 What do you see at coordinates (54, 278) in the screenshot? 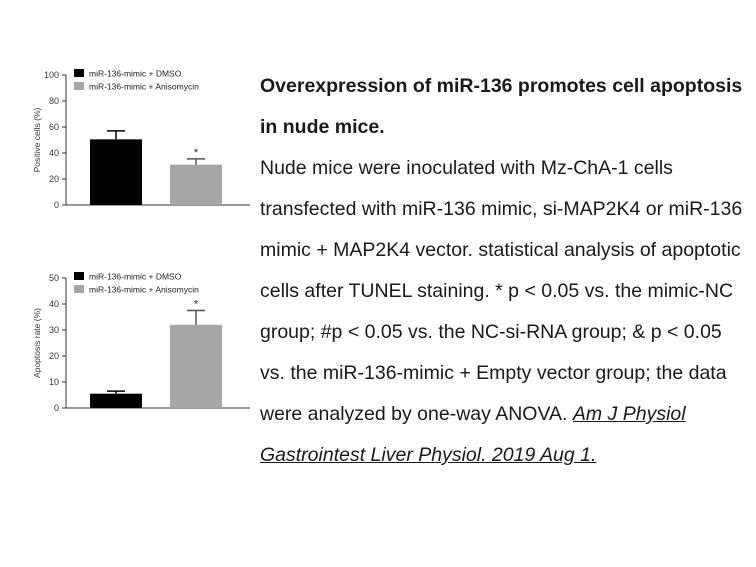
I see `y-tick-label: 50` at bounding box center [54, 278].